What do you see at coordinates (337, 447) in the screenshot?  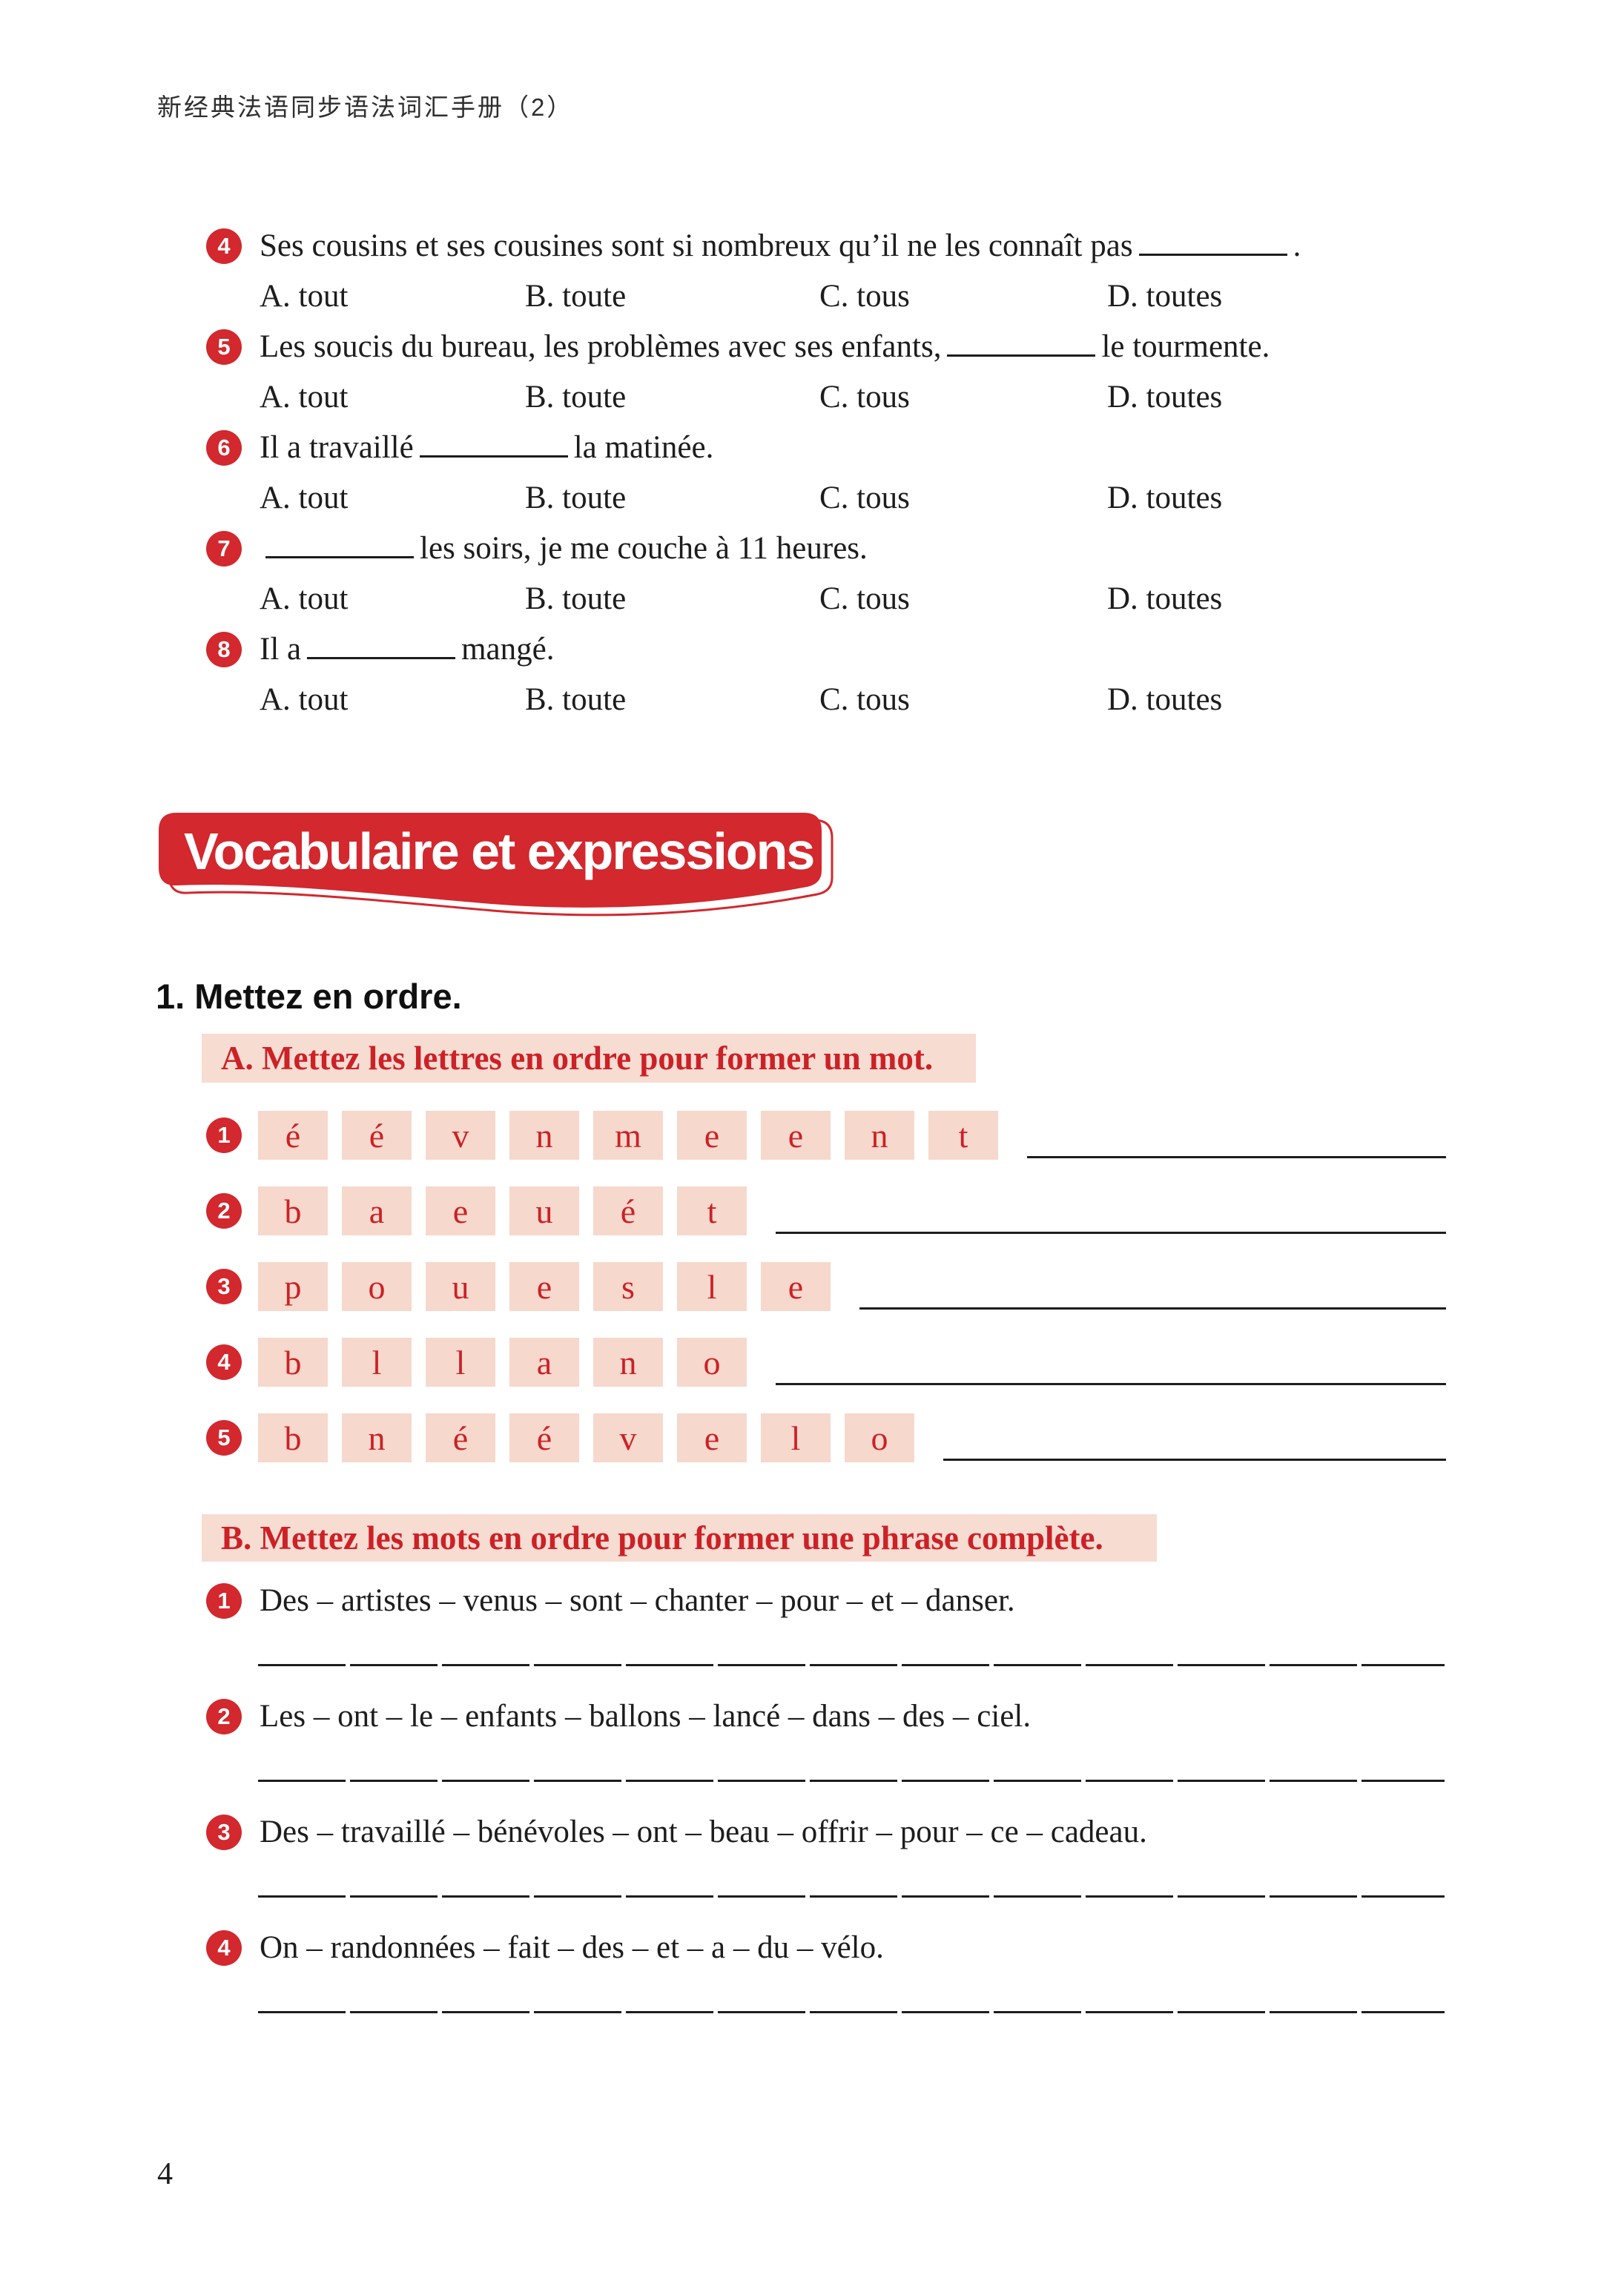 I see `question-pre-text: Il a travaillé` at bounding box center [337, 447].